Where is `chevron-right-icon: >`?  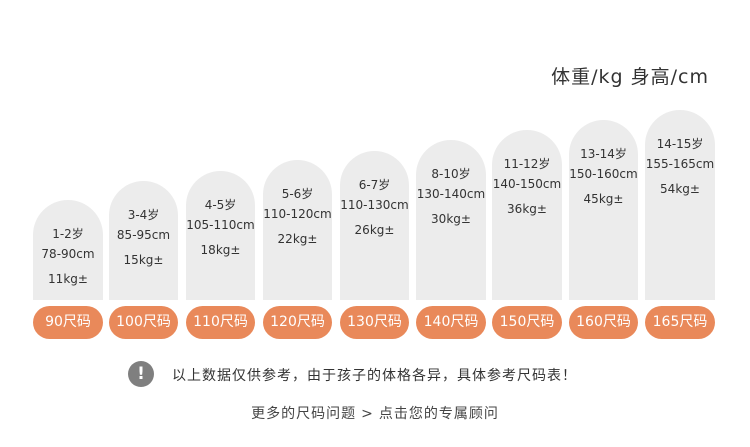 chevron-right-icon: > is located at coordinates (367, 414).